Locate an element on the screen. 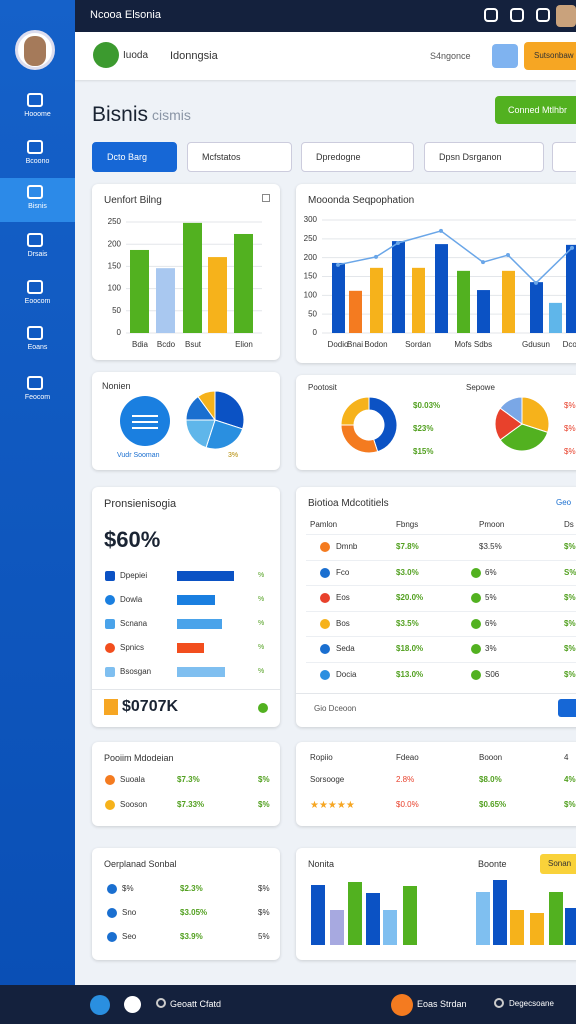 The image size is (576, 1024). x-tick-label: Sordan is located at coordinates (418, 344).